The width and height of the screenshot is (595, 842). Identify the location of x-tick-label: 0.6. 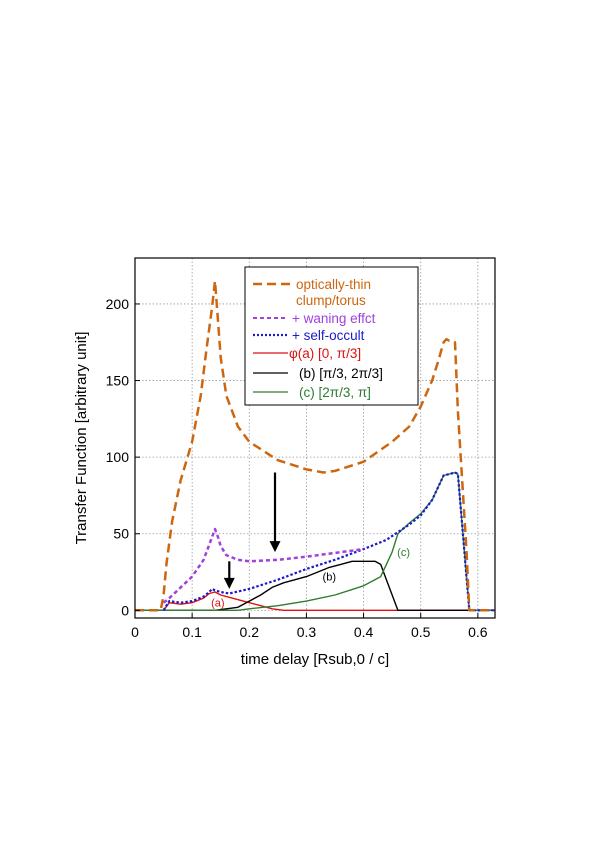
(478, 632).